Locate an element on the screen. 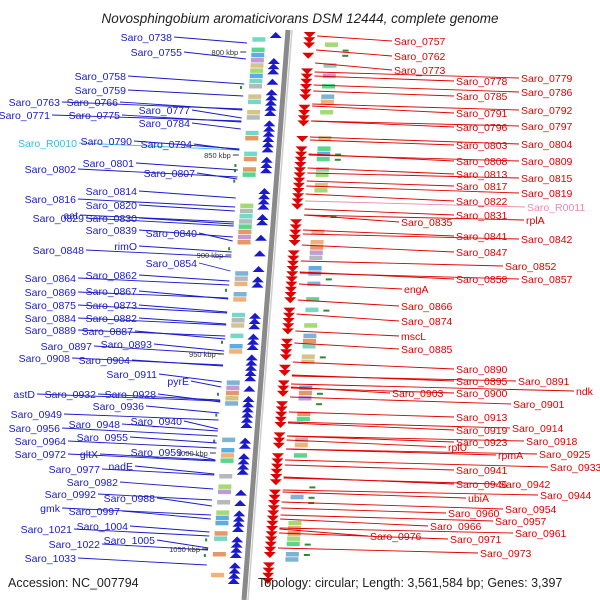 Image resolution: width=600 pixels, height=600 pixels. gene-label-left: gltX is located at coordinates (89, 455).